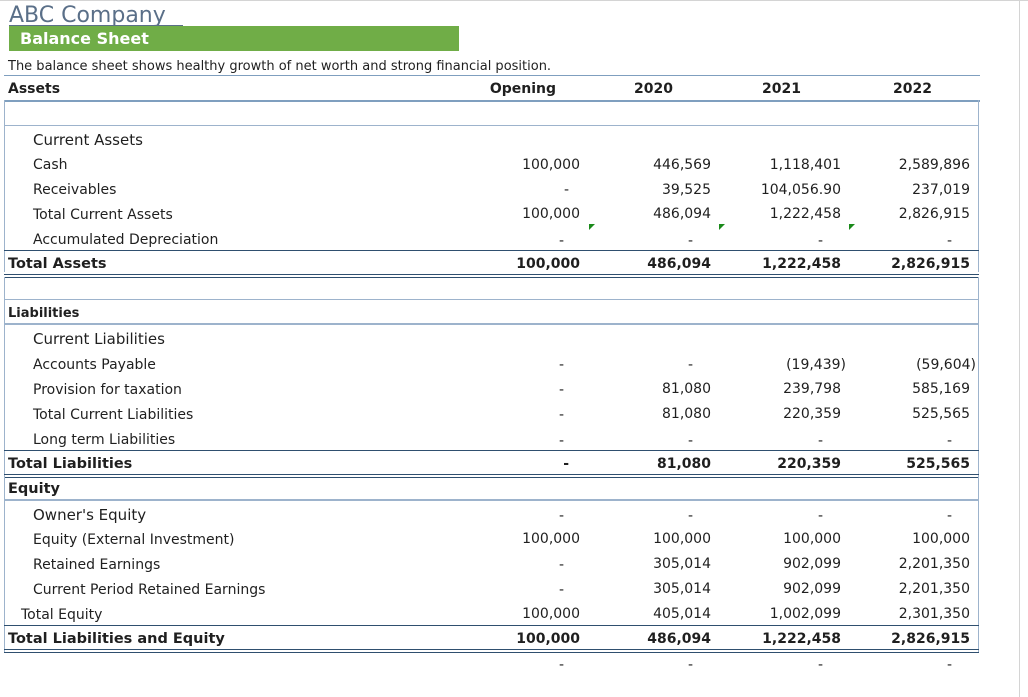 Image resolution: width=1028 pixels, height=697 pixels. What do you see at coordinates (491, 625) in the screenshot?
I see `grand-total-top-rule` at bounding box center [491, 625].